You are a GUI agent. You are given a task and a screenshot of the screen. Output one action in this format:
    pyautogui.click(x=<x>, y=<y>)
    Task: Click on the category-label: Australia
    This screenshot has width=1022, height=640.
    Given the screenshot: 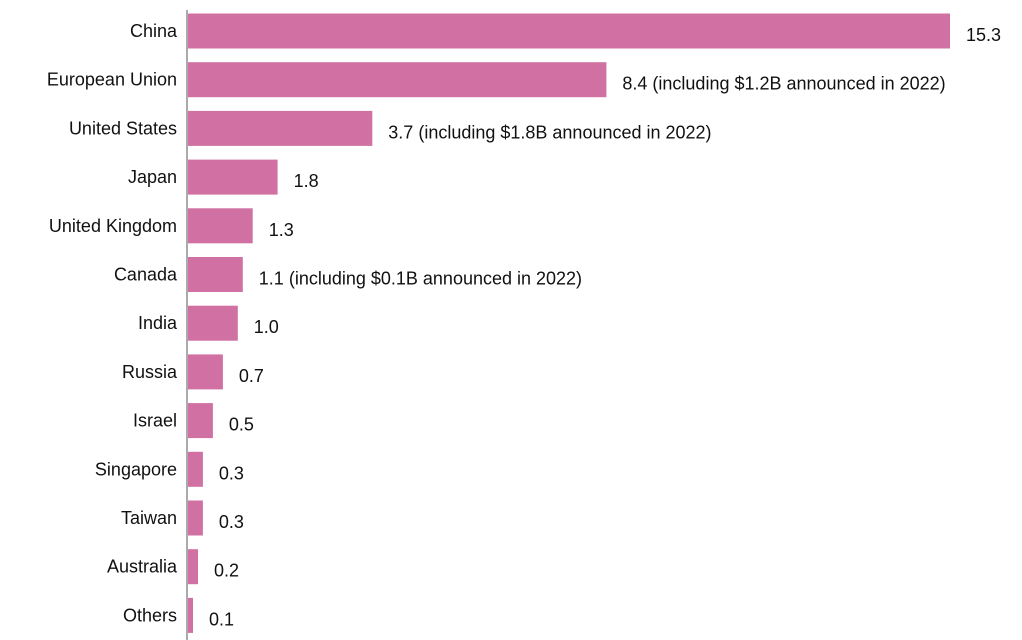 What is the action you would take?
    pyautogui.click(x=142, y=567)
    